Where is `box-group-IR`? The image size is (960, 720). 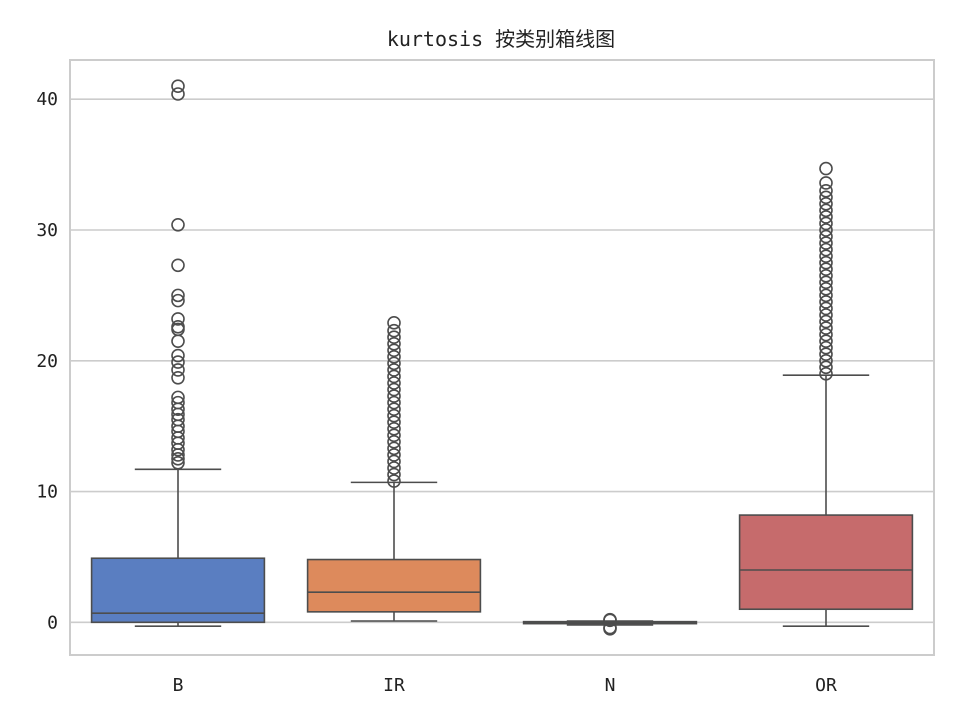 box-group-IR is located at coordinates (394, 469).